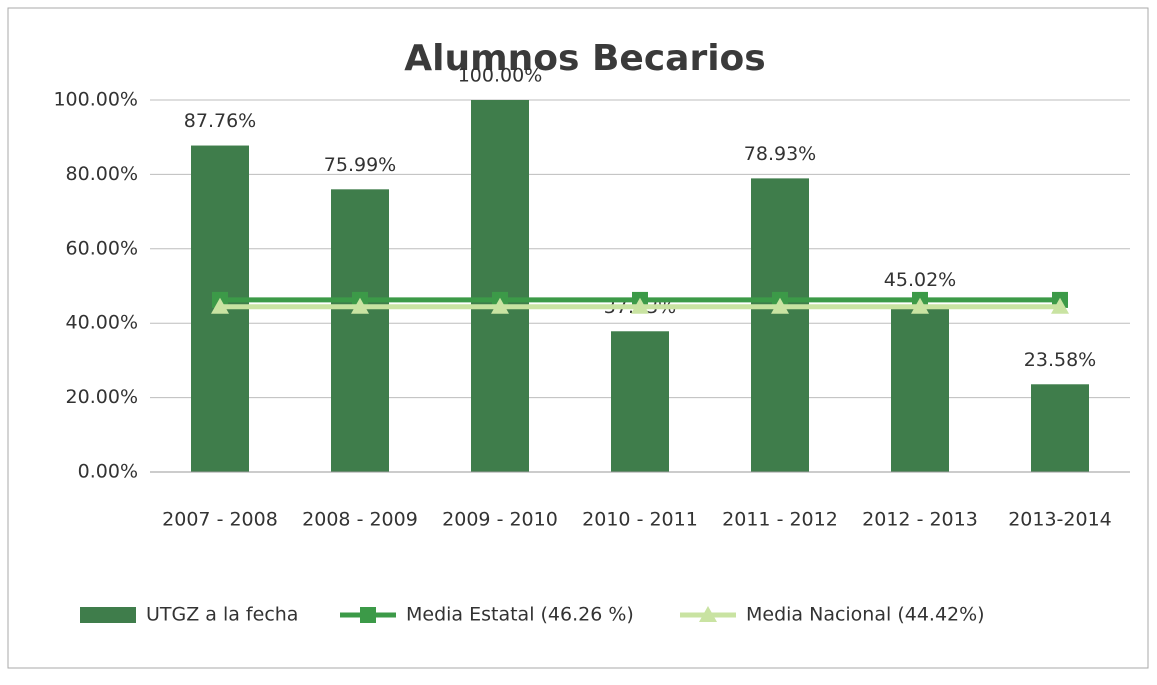 This screenshot has height=685, width=1157. What do you see at coordinates (780, 154) in the screenshot?
I see `data-label: 78.93%` at bounding box center [780, 154].